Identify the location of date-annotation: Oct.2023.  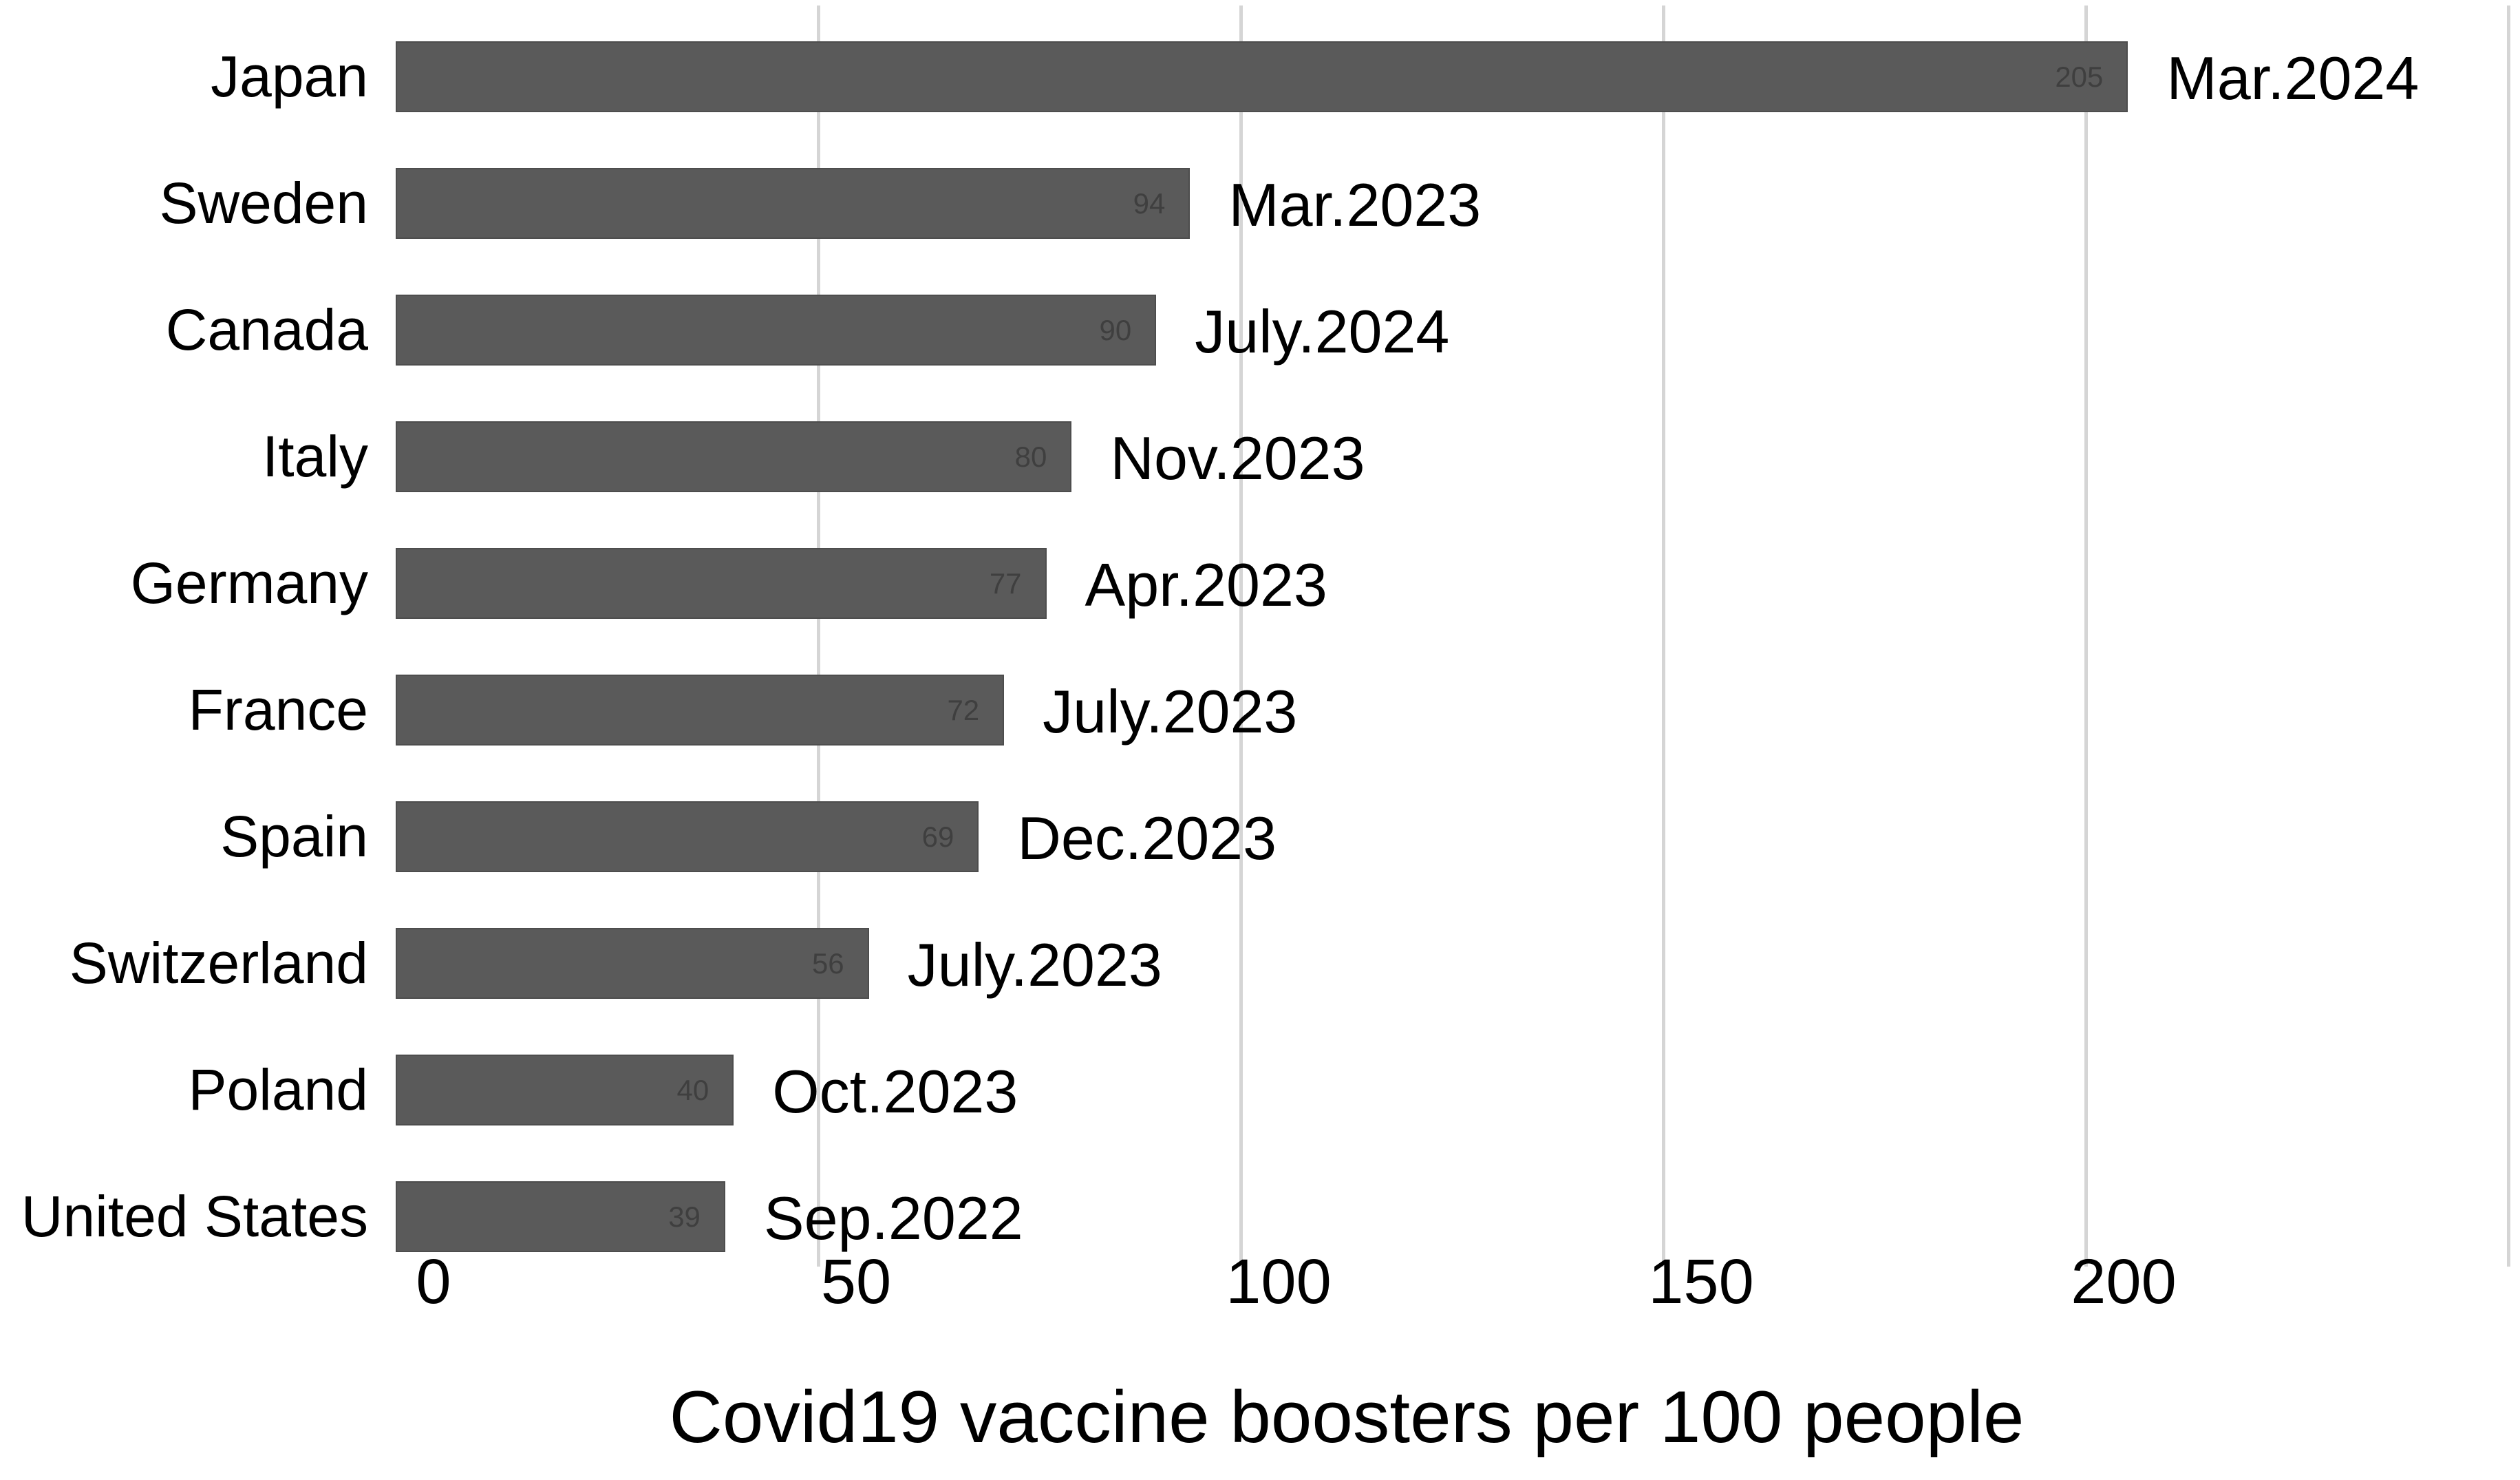
(895, 1091).